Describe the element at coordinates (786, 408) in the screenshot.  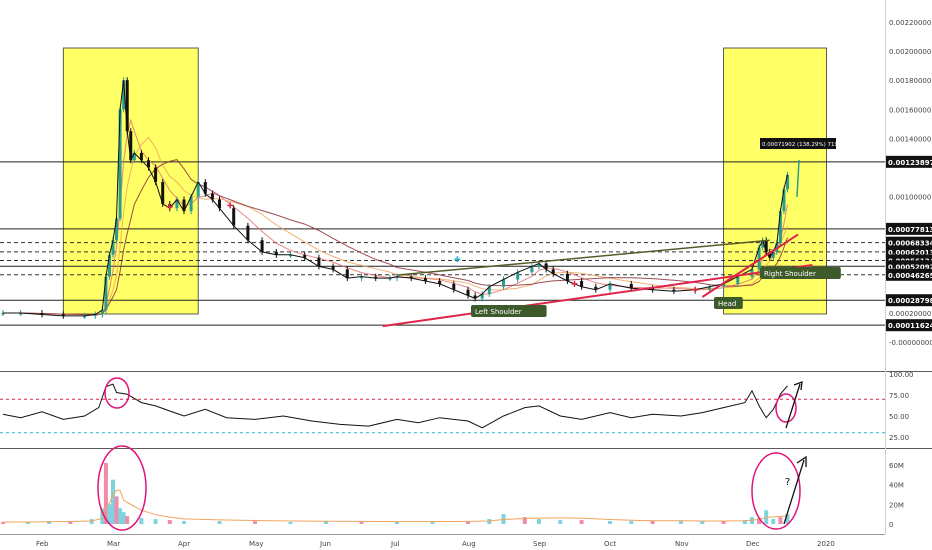
I see `rsi-circle-right` at that location.